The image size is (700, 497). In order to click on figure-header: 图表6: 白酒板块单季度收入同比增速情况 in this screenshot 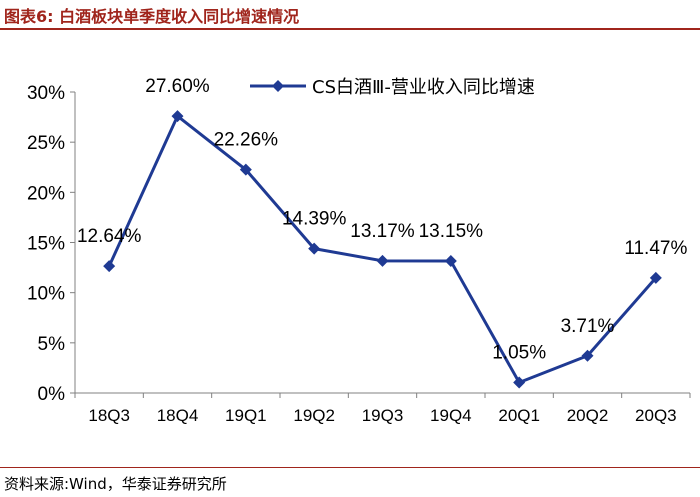, I will do `click(350, 15)`.